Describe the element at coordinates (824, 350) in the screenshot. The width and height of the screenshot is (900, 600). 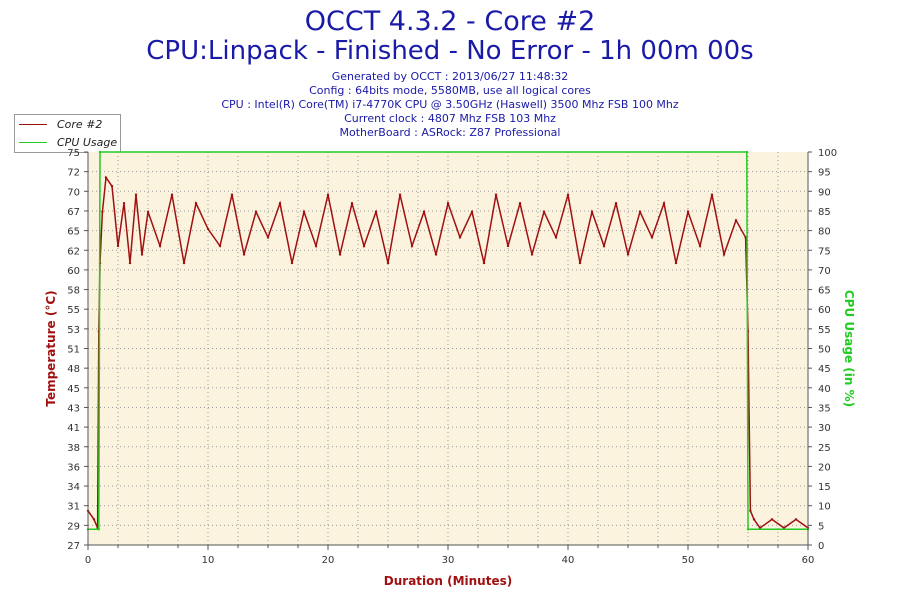
I see `y2-tick-label: 50` at that location.